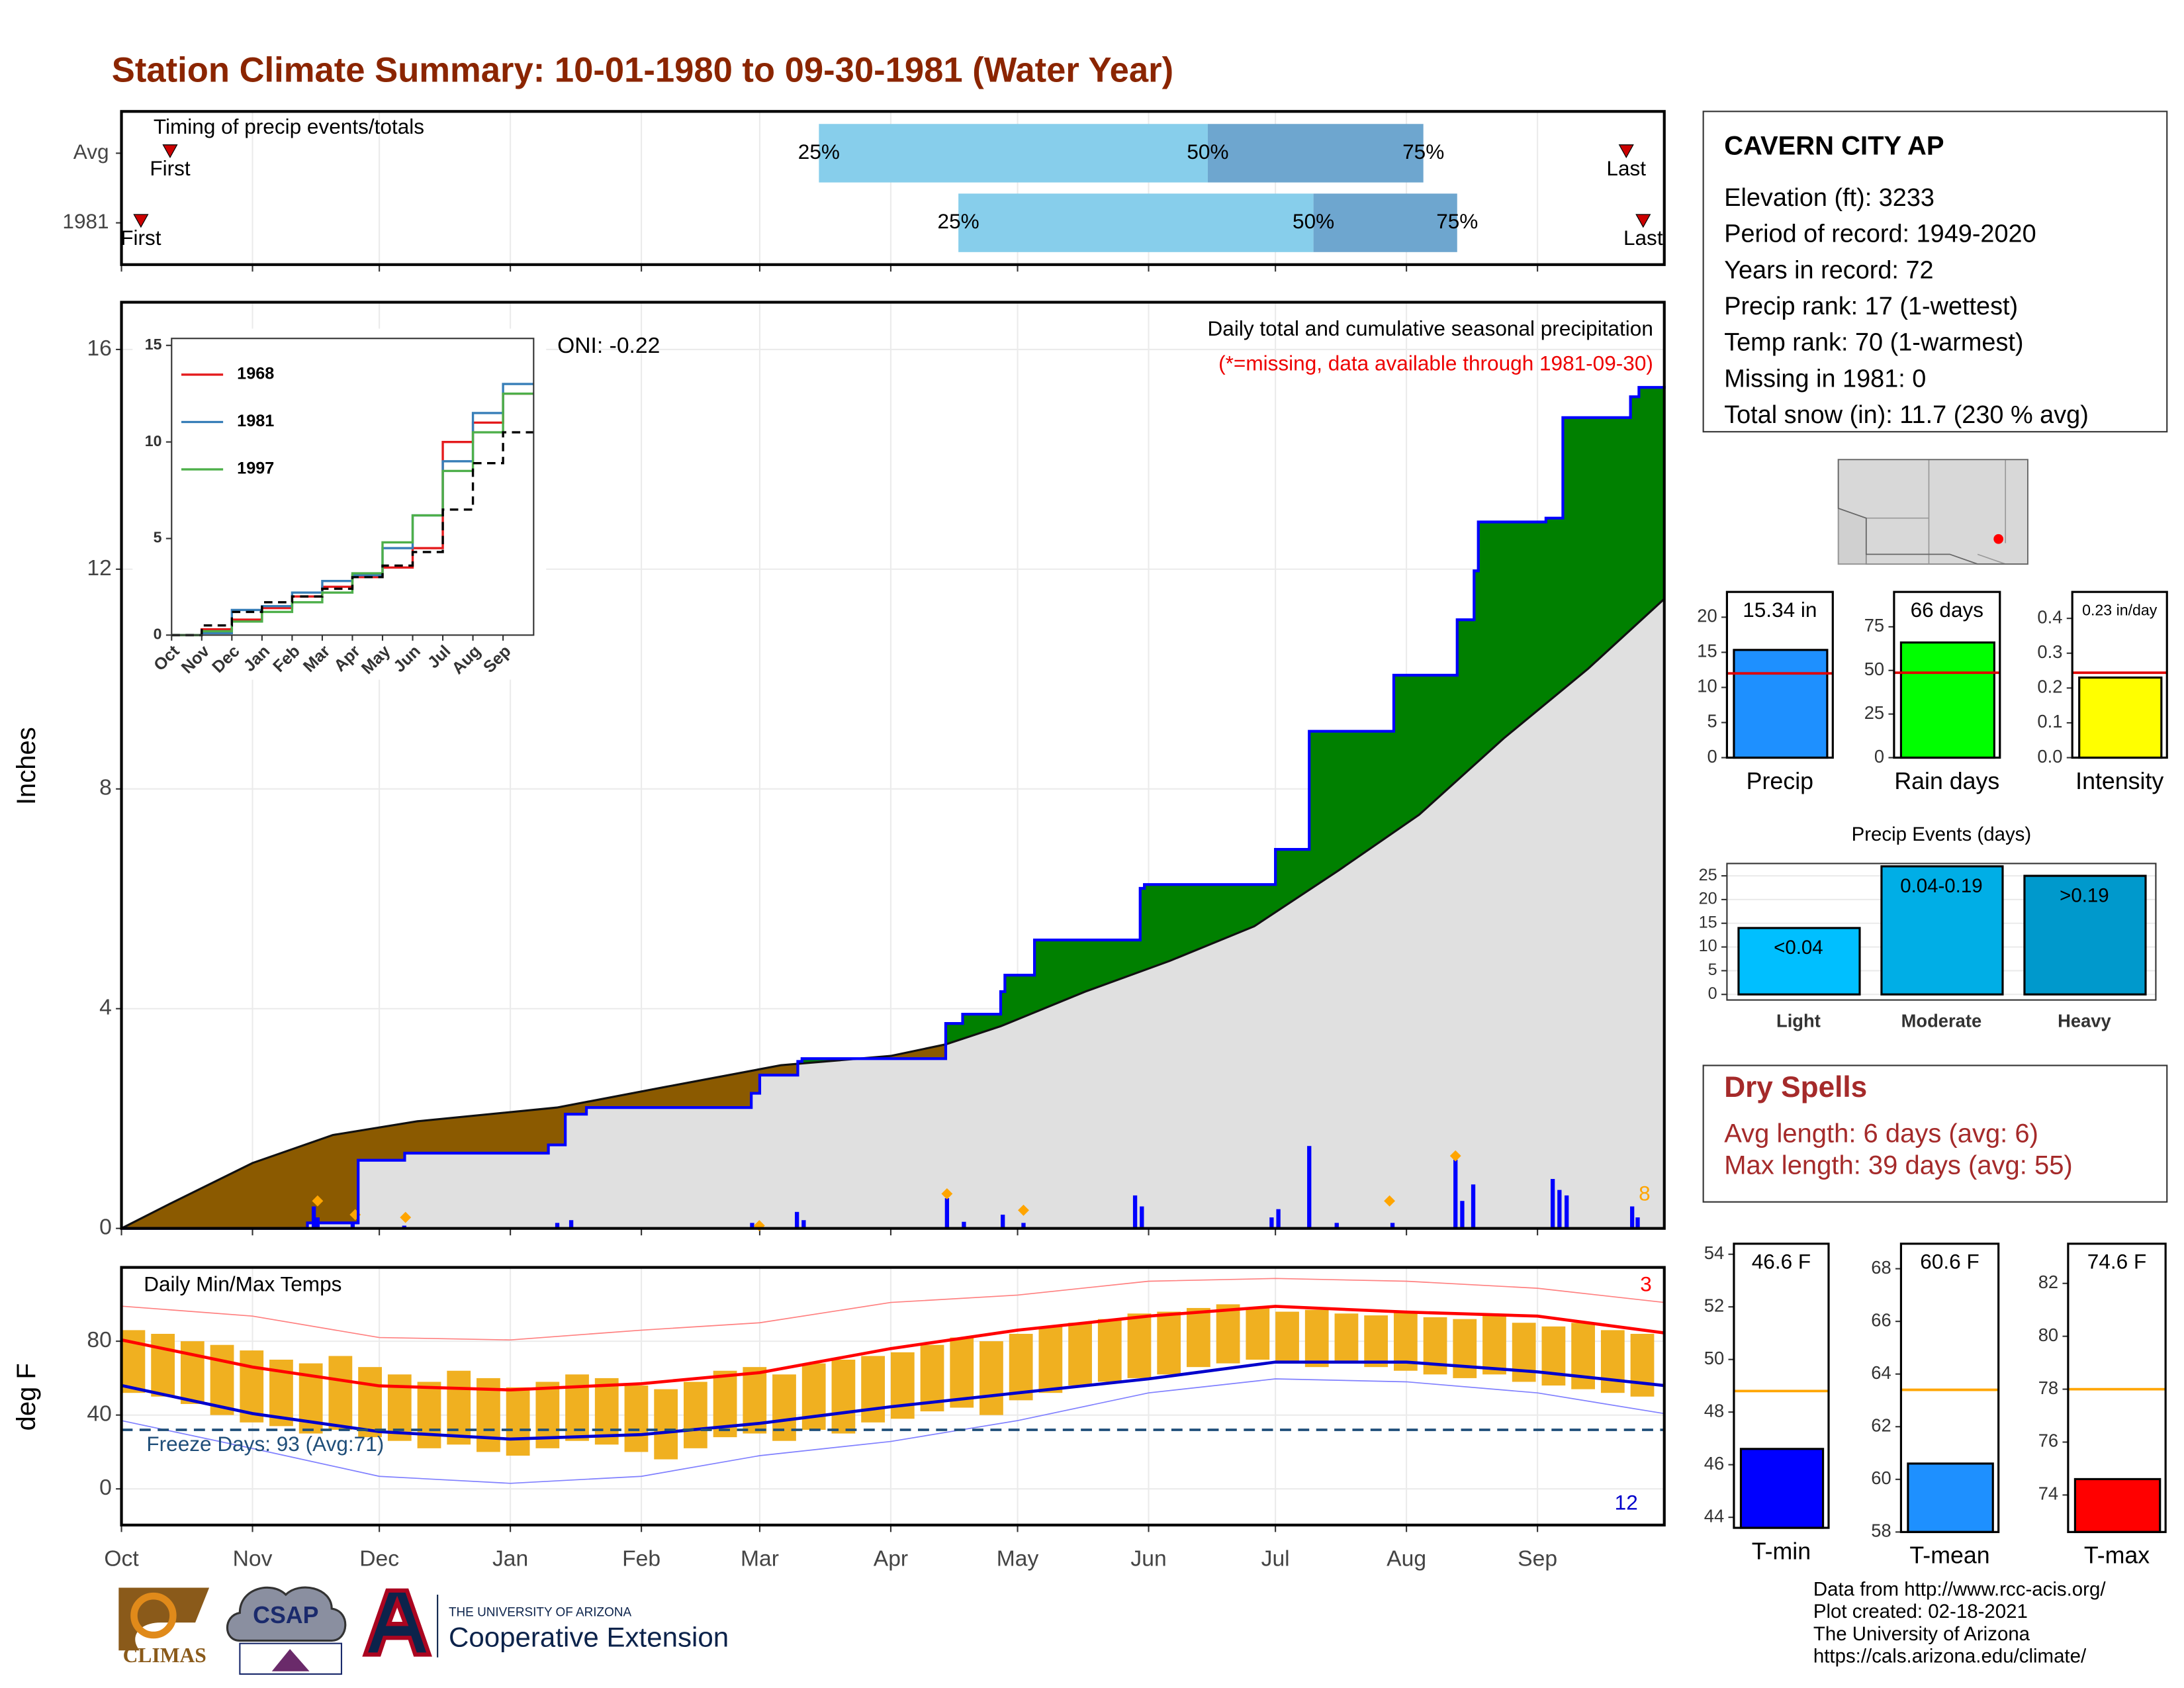 This screenshot has height=1688, width=2184. I want to click on event-label: Last, so click(1626, 168).